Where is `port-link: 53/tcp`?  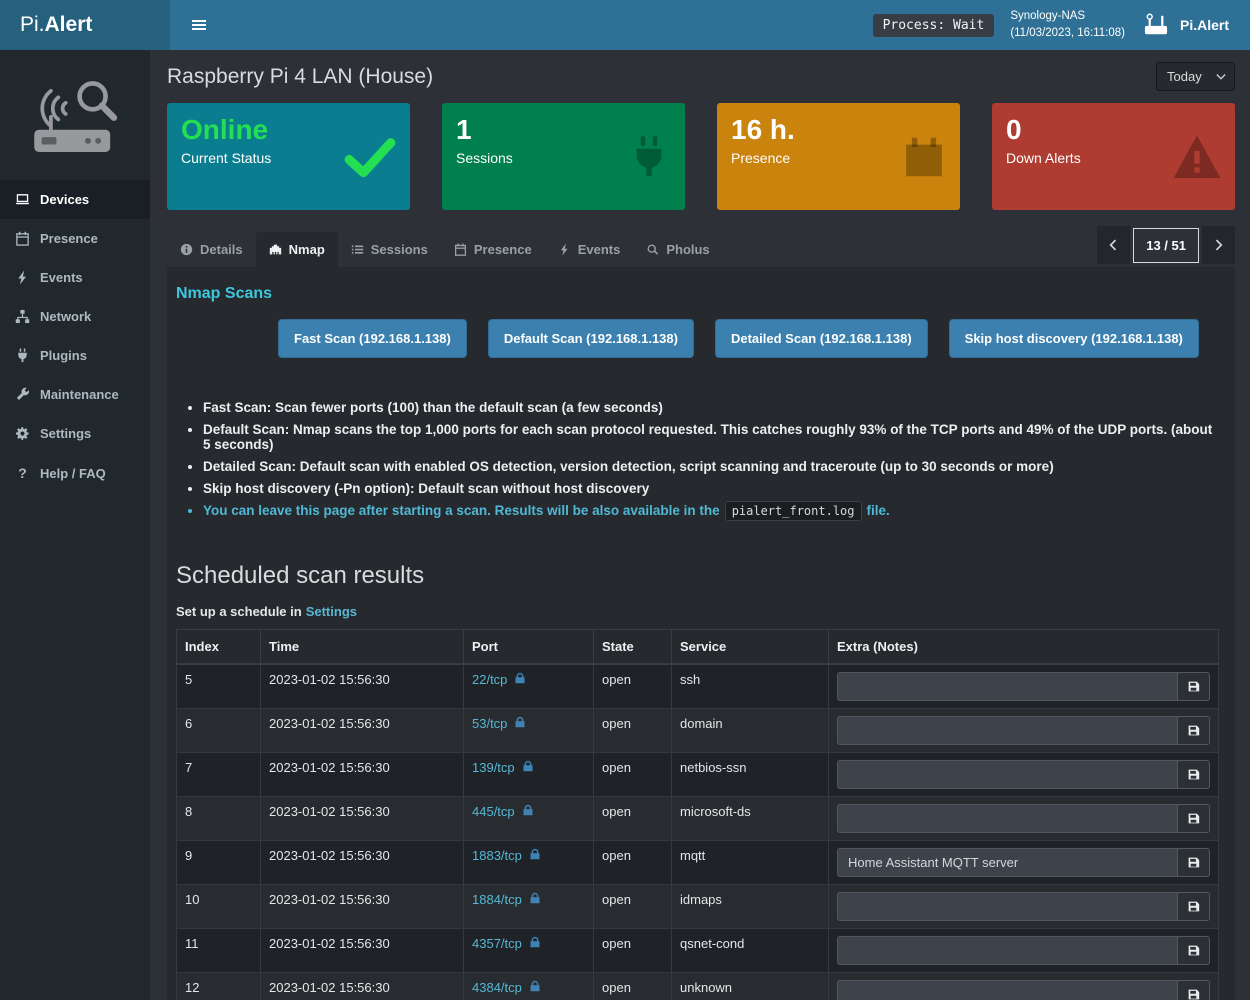
port-link: 53/tcp is located at coordinates (490, 723).